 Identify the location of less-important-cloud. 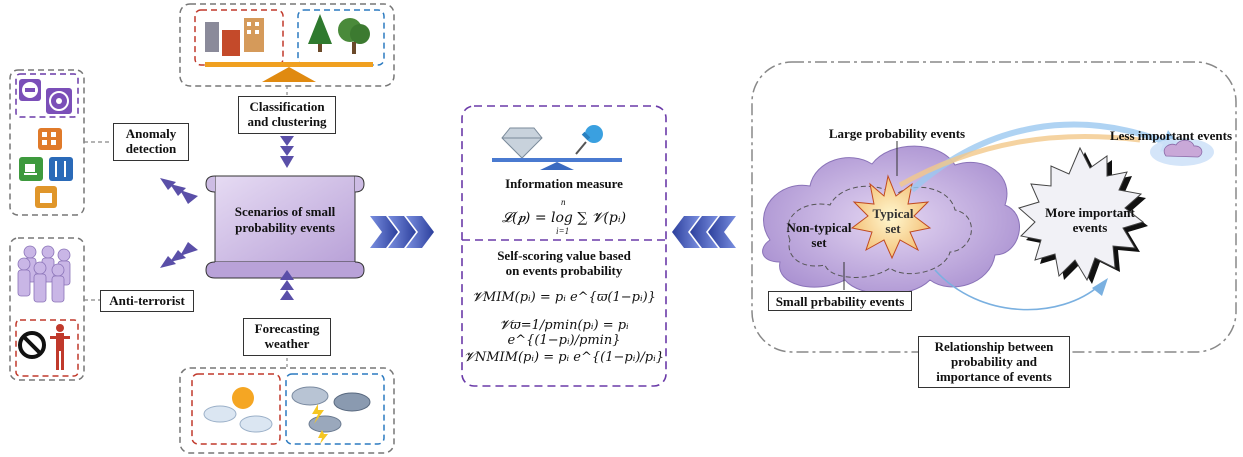
(1183, 148).